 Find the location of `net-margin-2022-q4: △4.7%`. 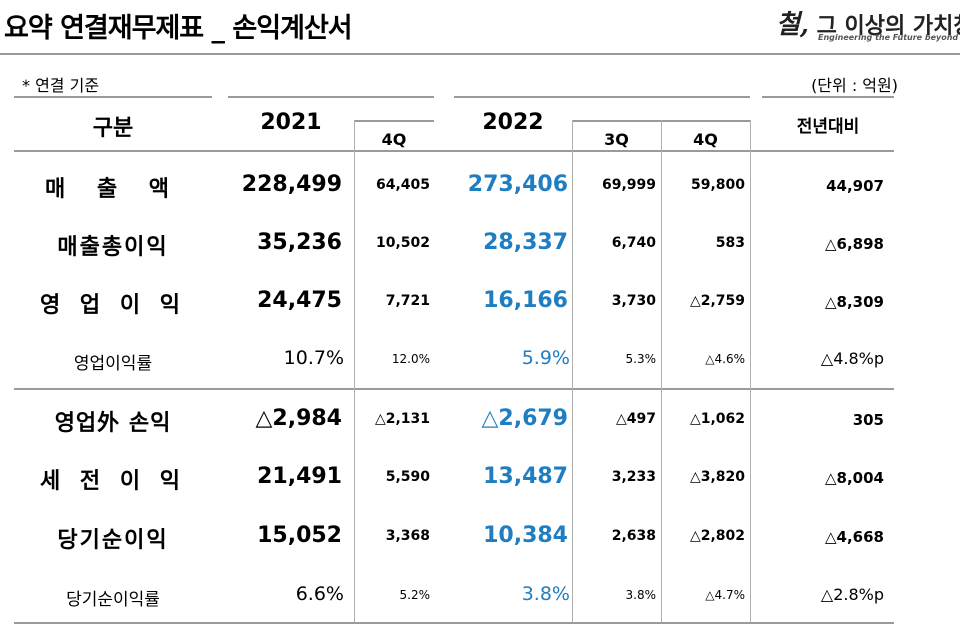

net-margin-2022-q4: △4.7% is located at coordinates (725, 595).